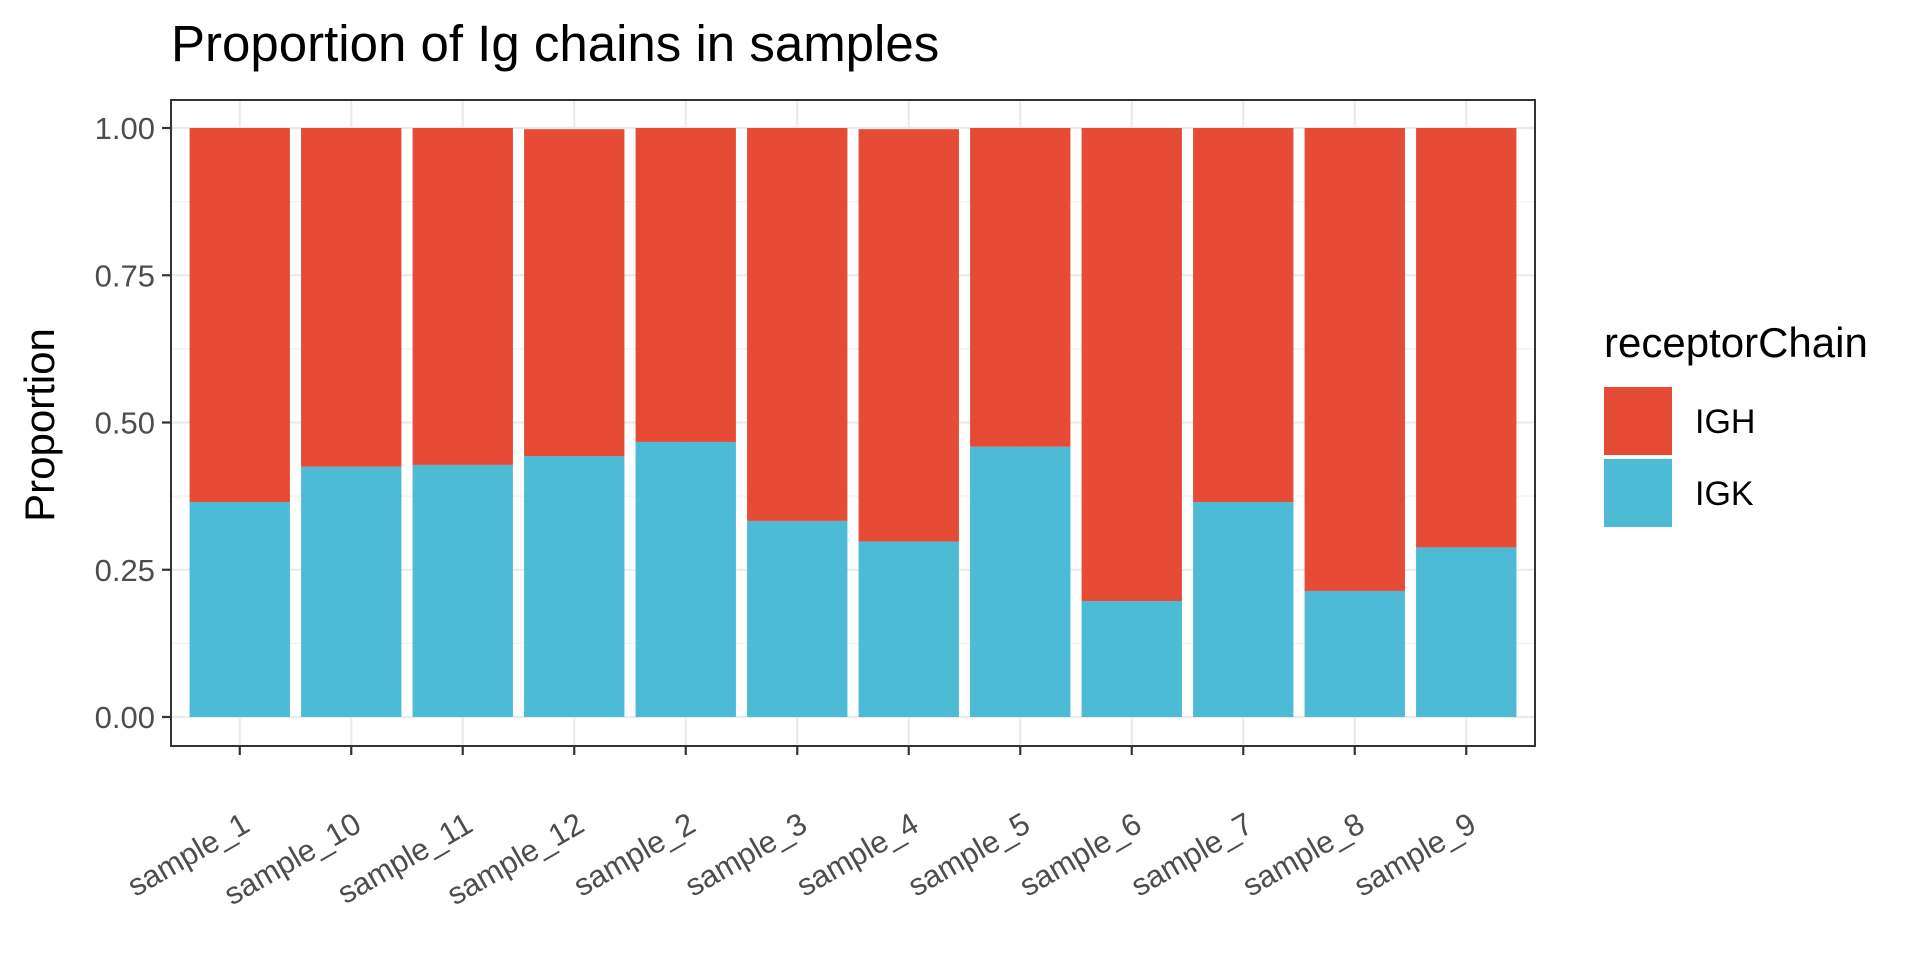  I want to click on y-tick-label: 1.00, so click(125, 128).